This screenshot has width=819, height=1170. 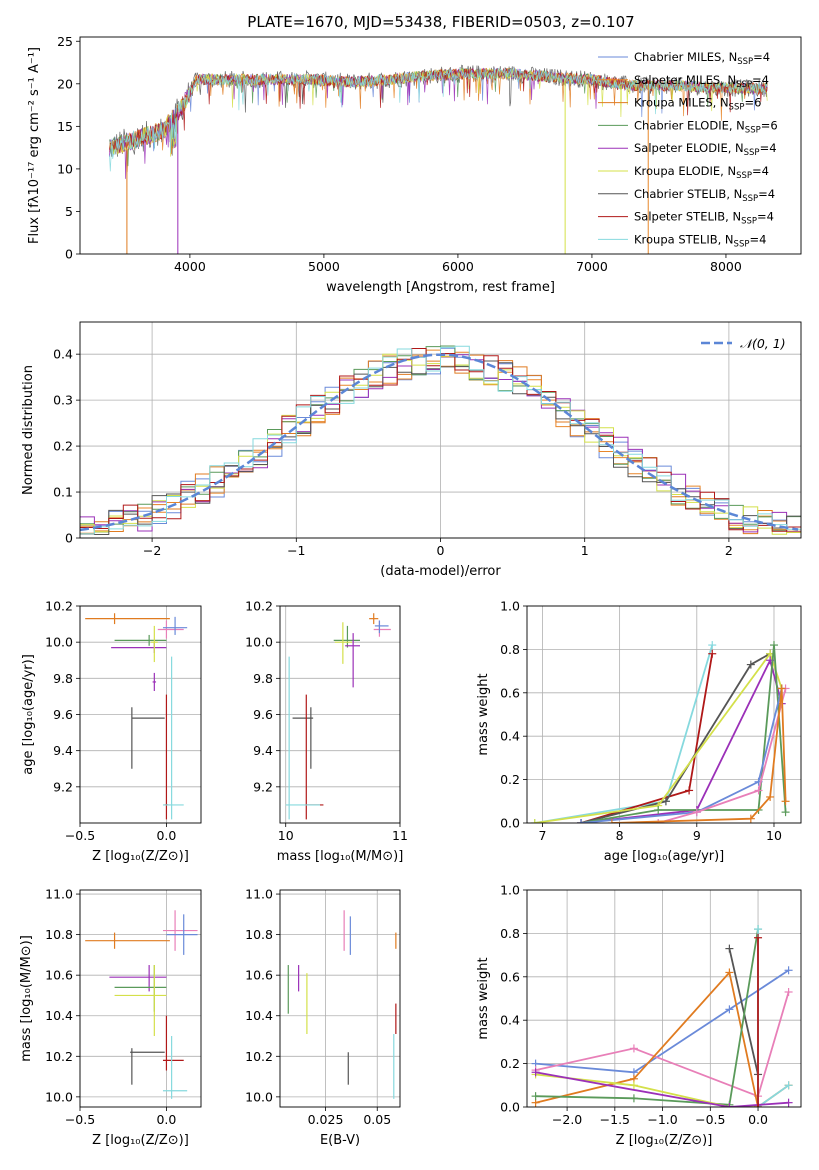 I want to click on y-tick-label: 9.8, so click(x=263, y=678).